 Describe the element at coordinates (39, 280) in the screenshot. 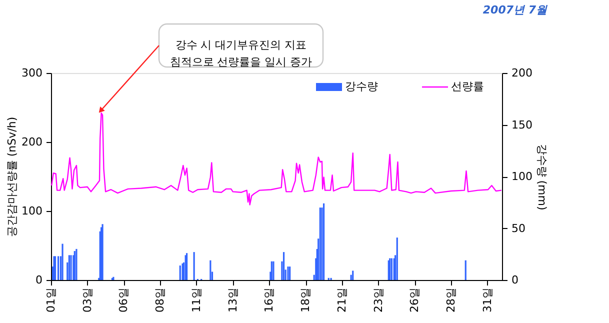

I see `y-tick-label: 0` at that location.